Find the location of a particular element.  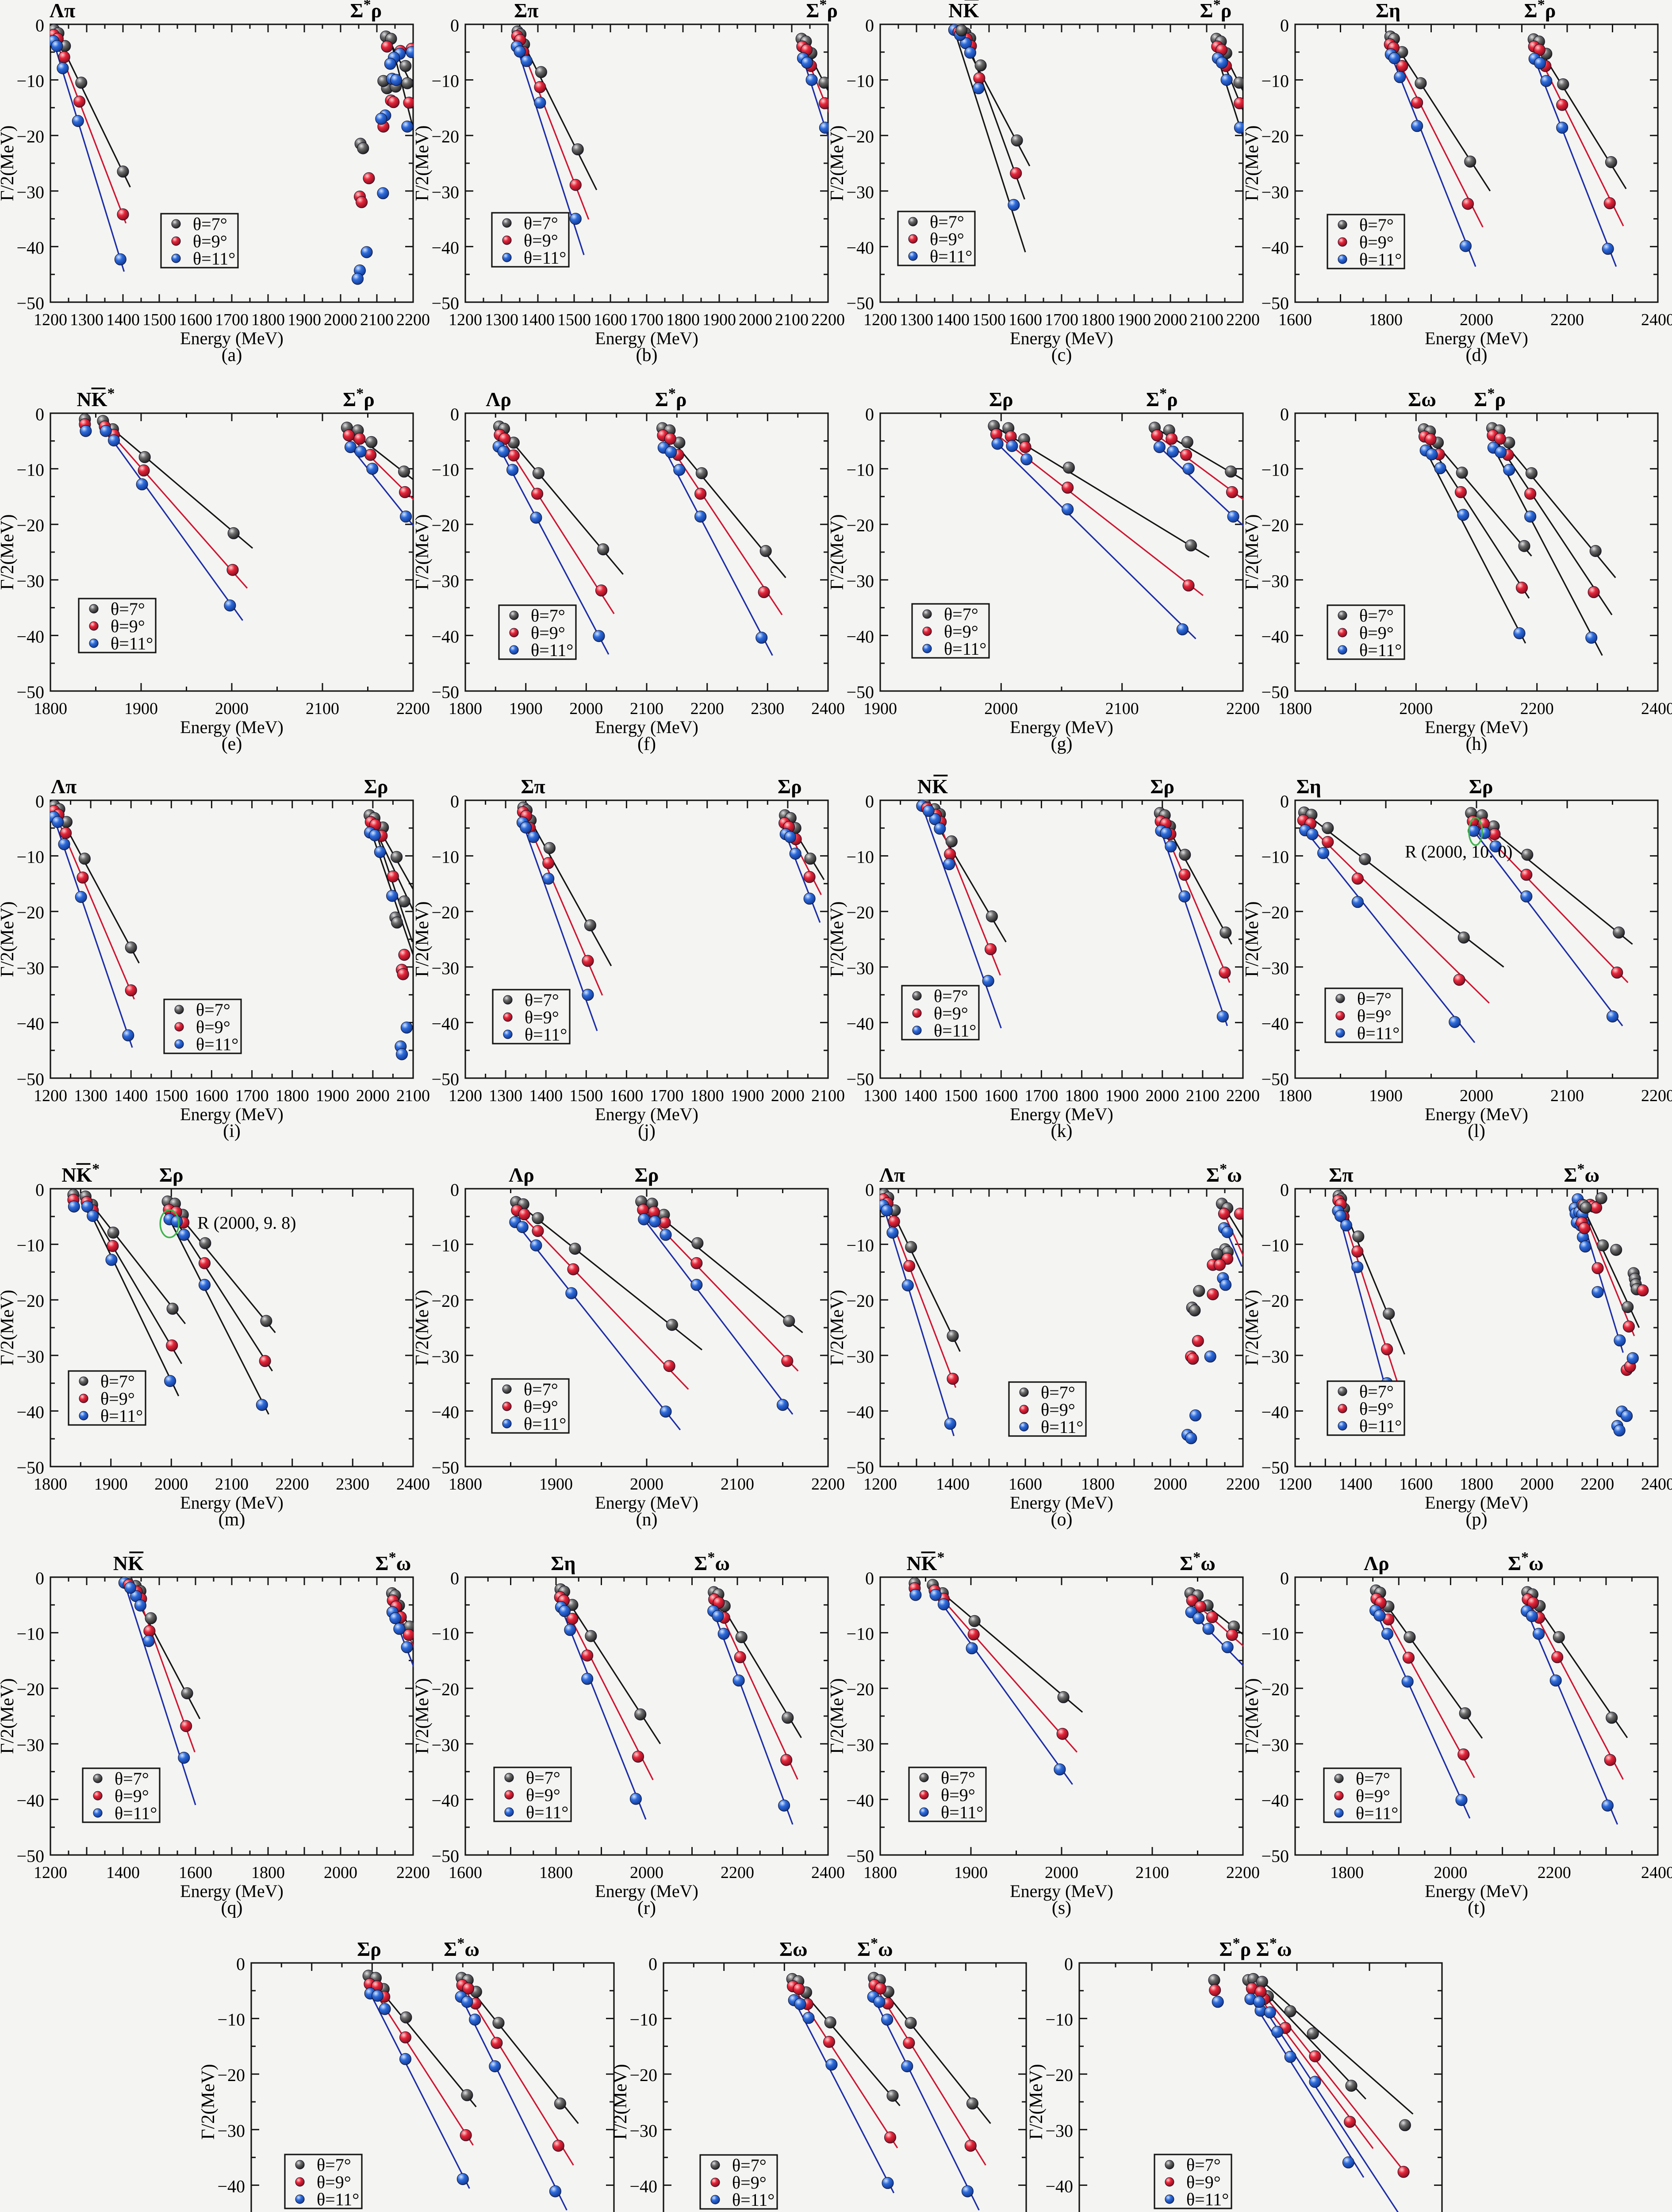

svg-text: 1300 is located at coordinates (90, 1096).